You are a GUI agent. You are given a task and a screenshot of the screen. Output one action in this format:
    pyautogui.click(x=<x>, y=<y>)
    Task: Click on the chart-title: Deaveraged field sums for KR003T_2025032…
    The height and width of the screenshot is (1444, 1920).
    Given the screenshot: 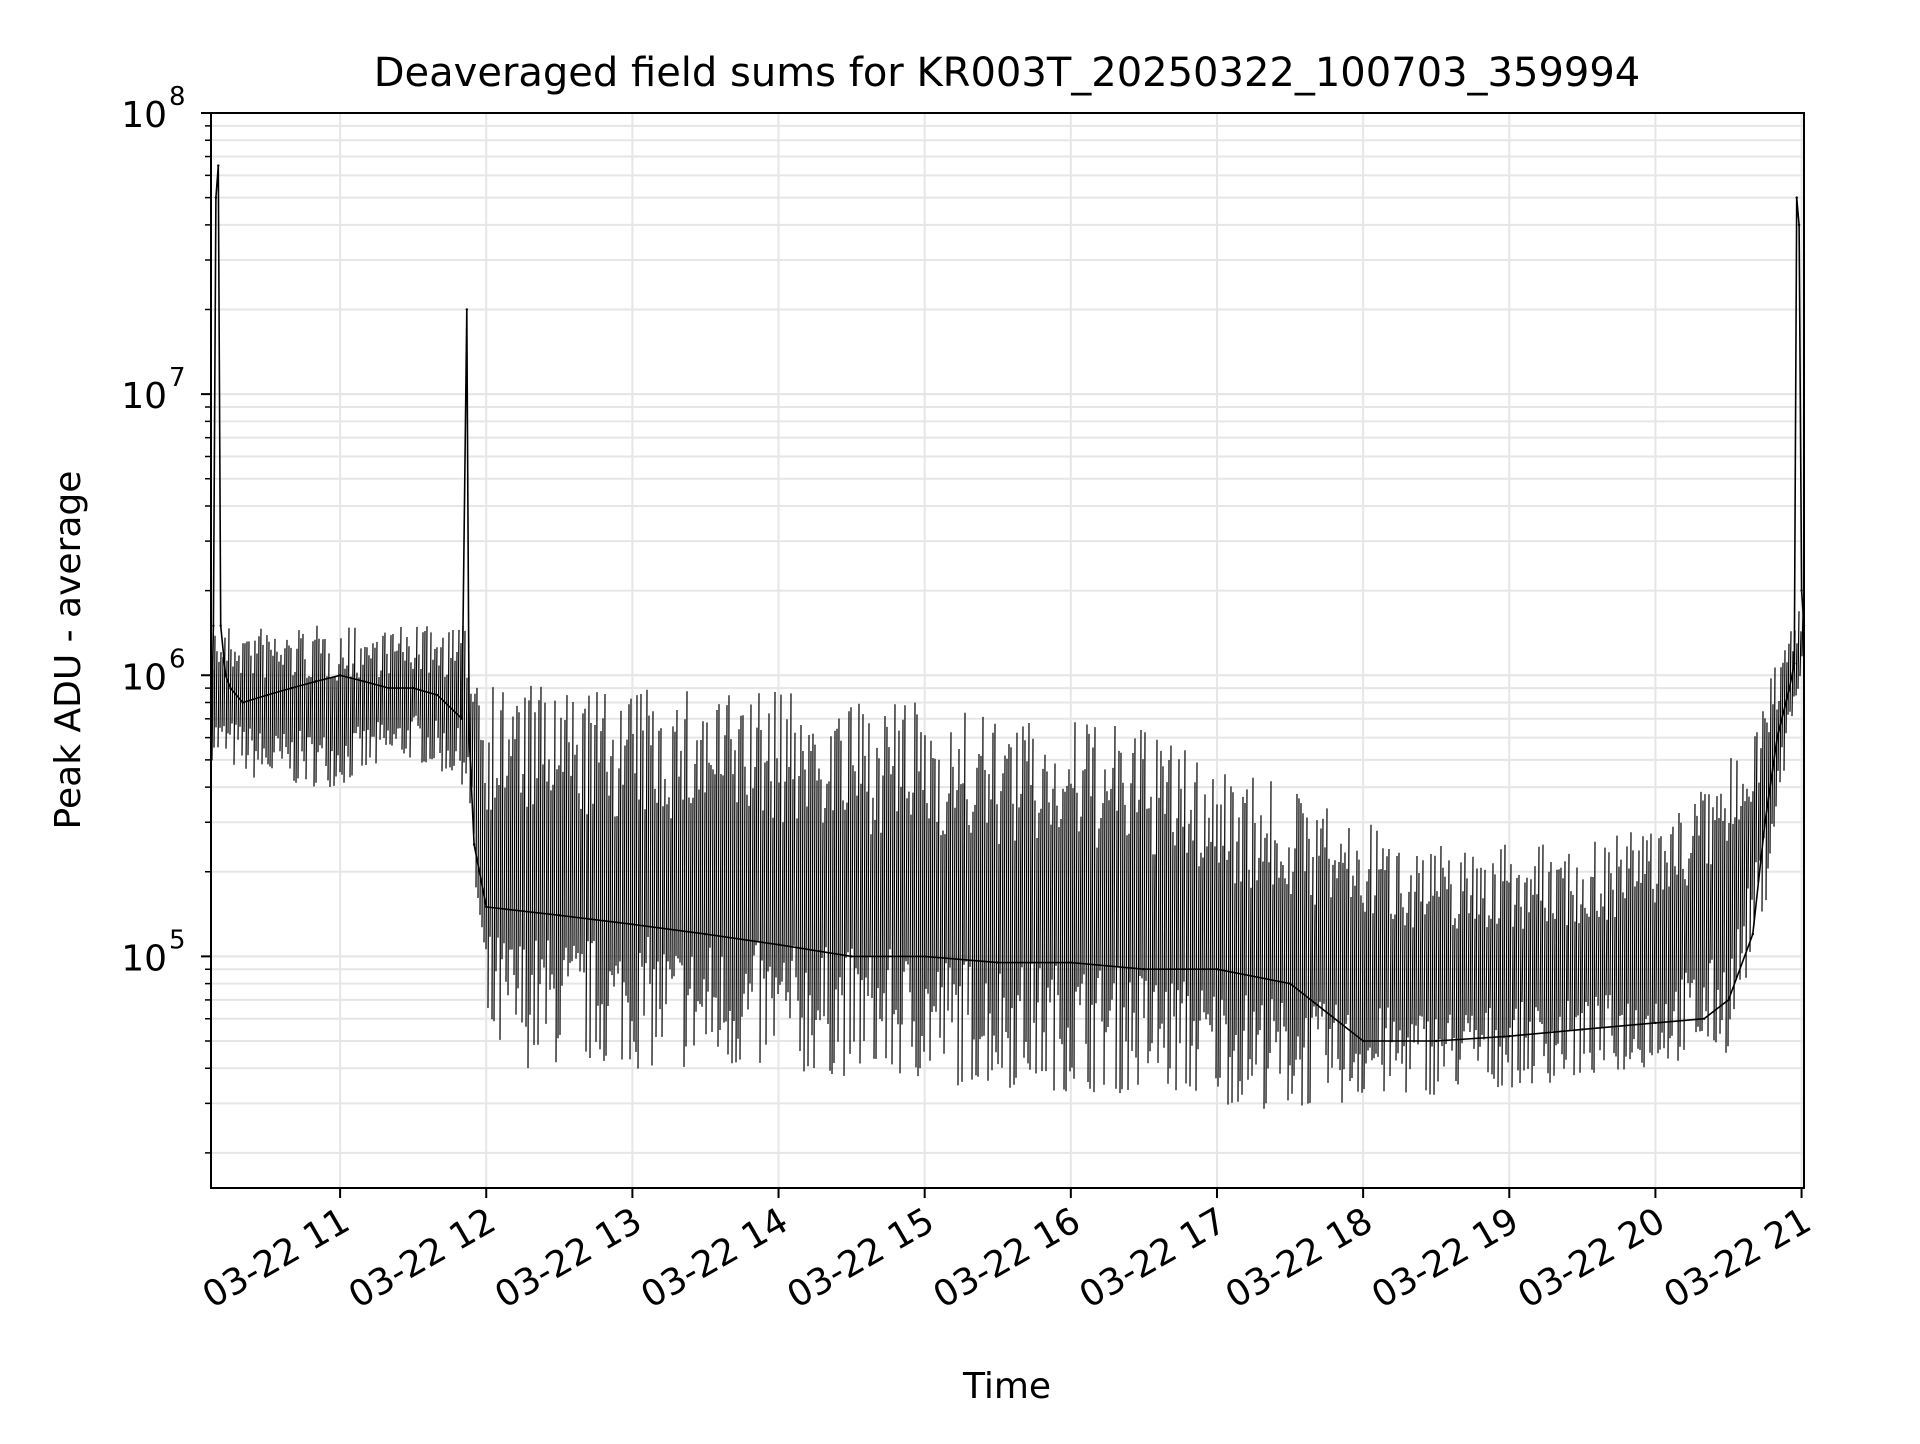 What is the action you would take?
    pyautogui.click(x=1007, y=73)
    